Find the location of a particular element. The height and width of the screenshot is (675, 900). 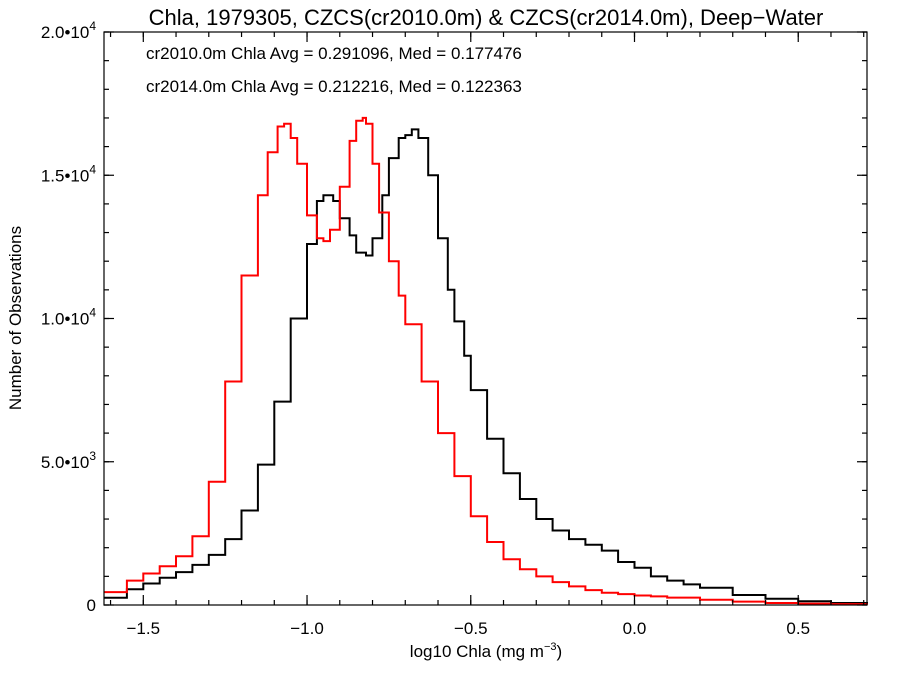

x-tick-label: −0.5 is located at coordinates (471, 628).